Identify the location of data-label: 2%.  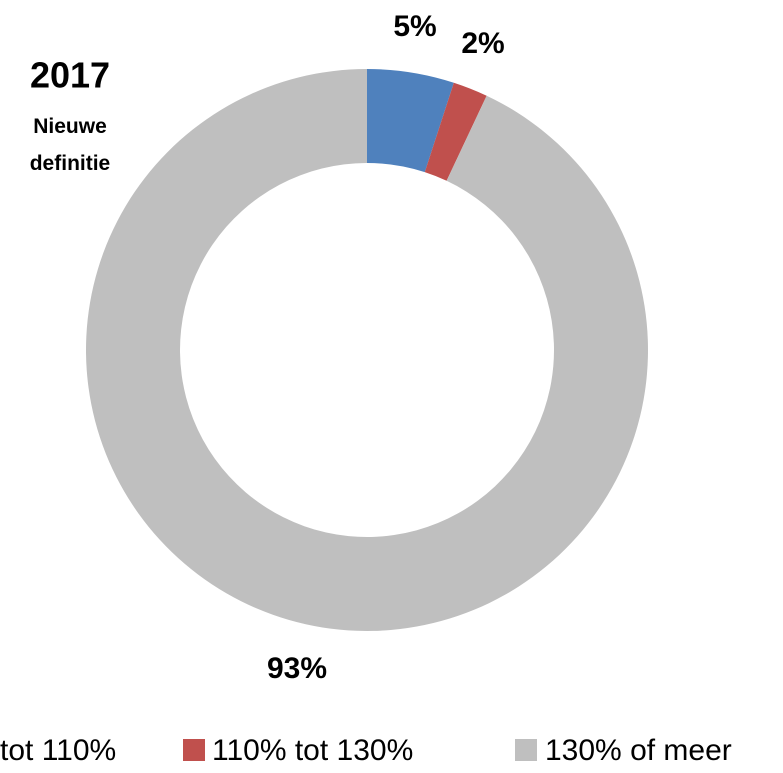
(482, 43).